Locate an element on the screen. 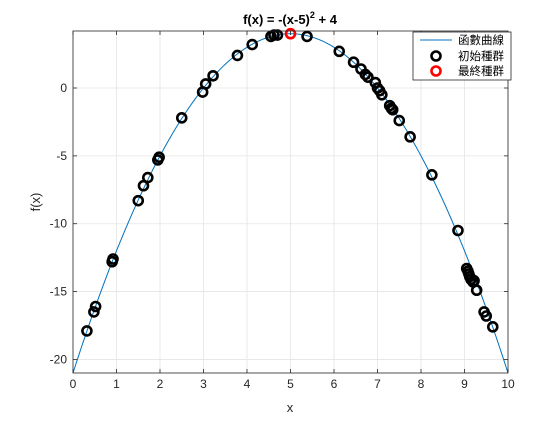 The width and height of the screenshot is (560, 425). x-tick-label: 6 is located at coordinates (334, 384).